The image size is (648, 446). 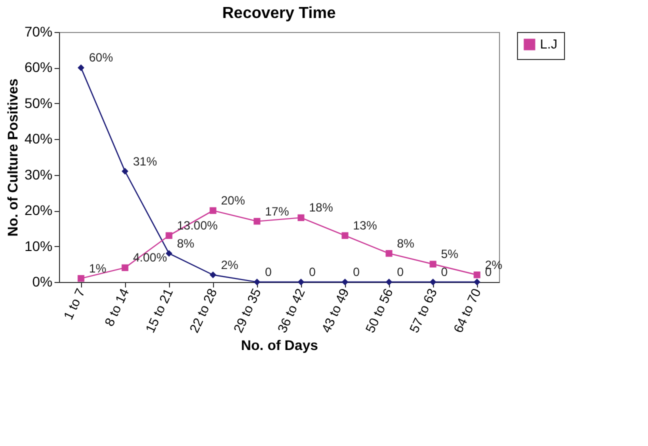 I want to click on data-label: 5%, so click(x=450, y=254).